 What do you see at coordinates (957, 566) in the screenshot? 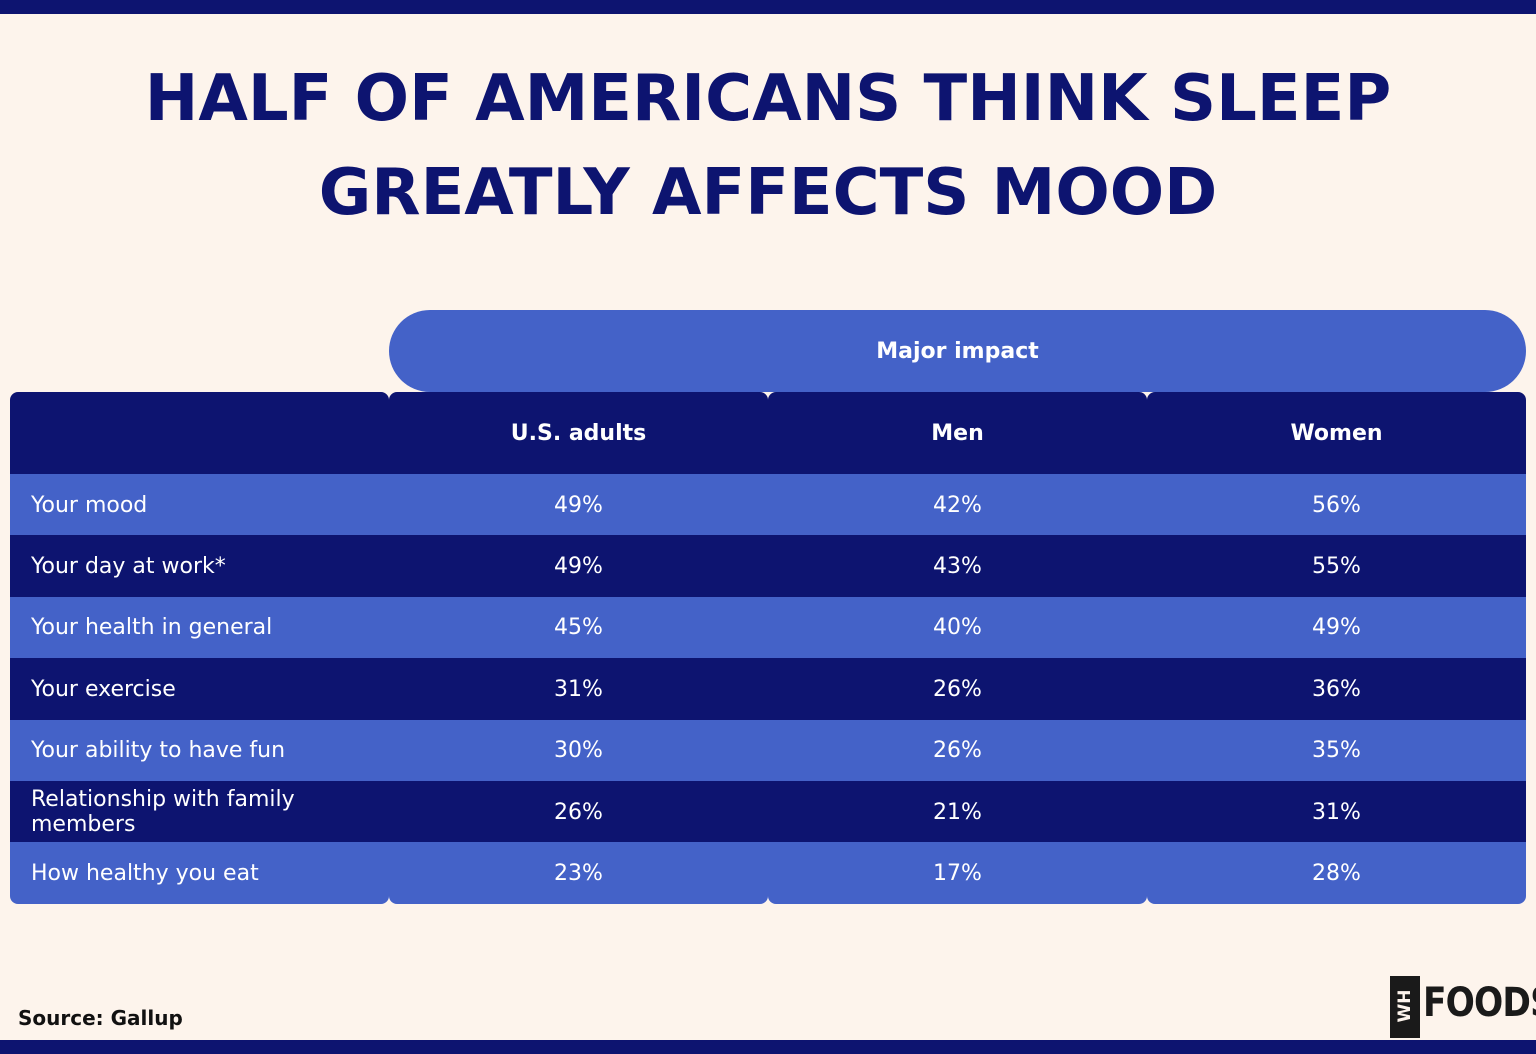
I see `value-cell: 43%` at bounding box center [957, 566].